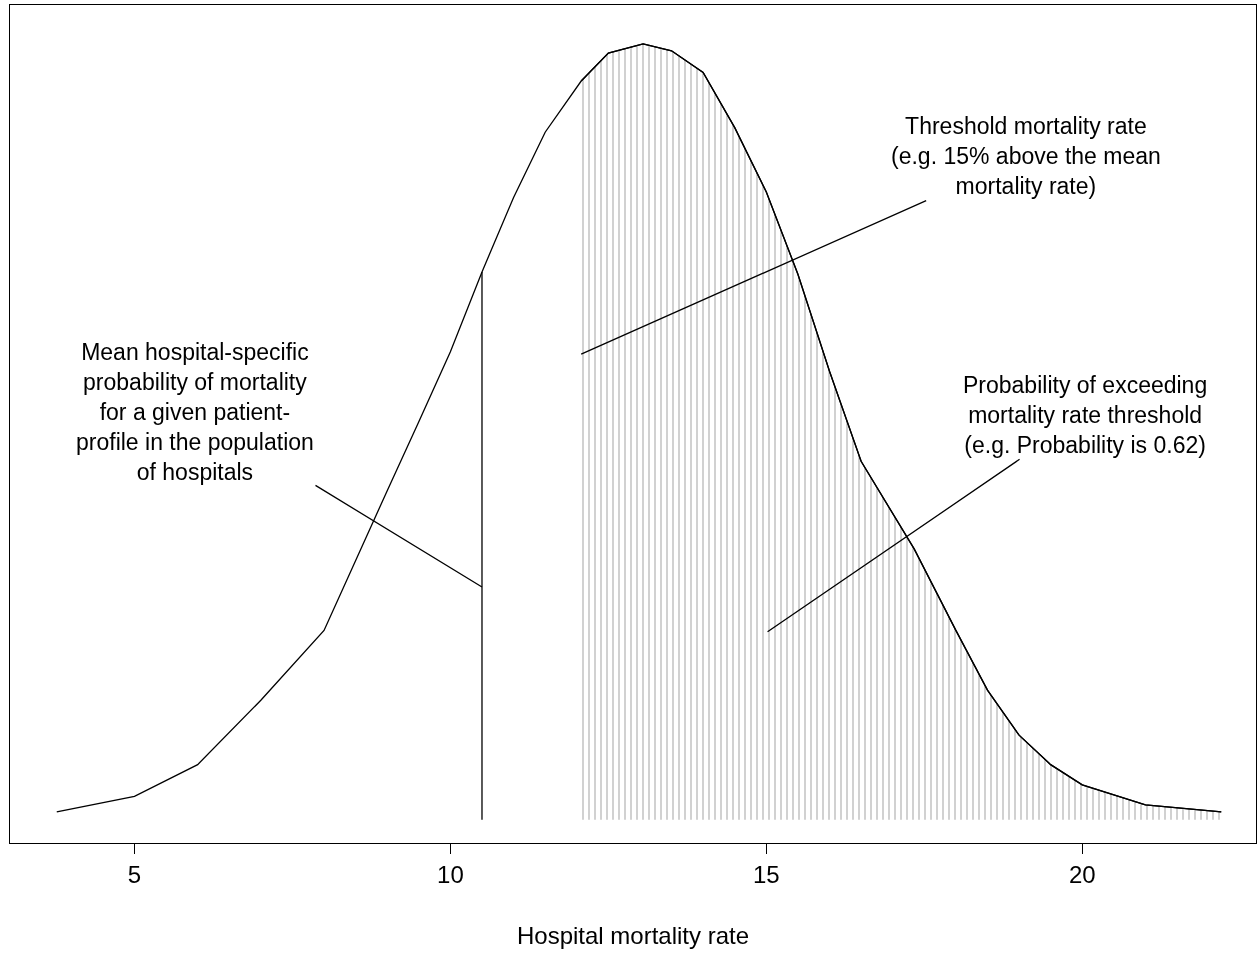 This screenshot has width=1258, height=969. I want to click on annotation: Mean hospital-specific probability of mortality for a given patient- profile in the population of hospitals, so click(195, 412).